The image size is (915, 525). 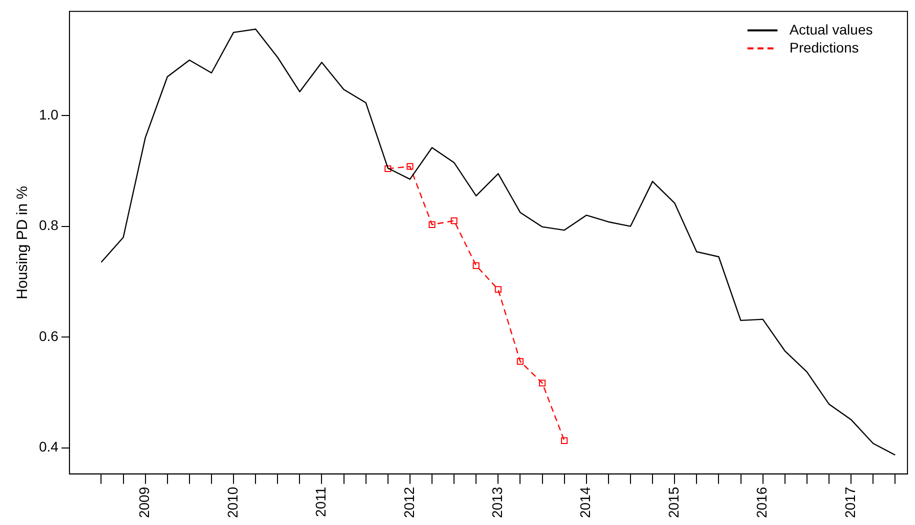 What do you see at coordinates (585, 502) in the screenshot?
I see `x-tick-label: 2014` at bounding box center [585, 502].